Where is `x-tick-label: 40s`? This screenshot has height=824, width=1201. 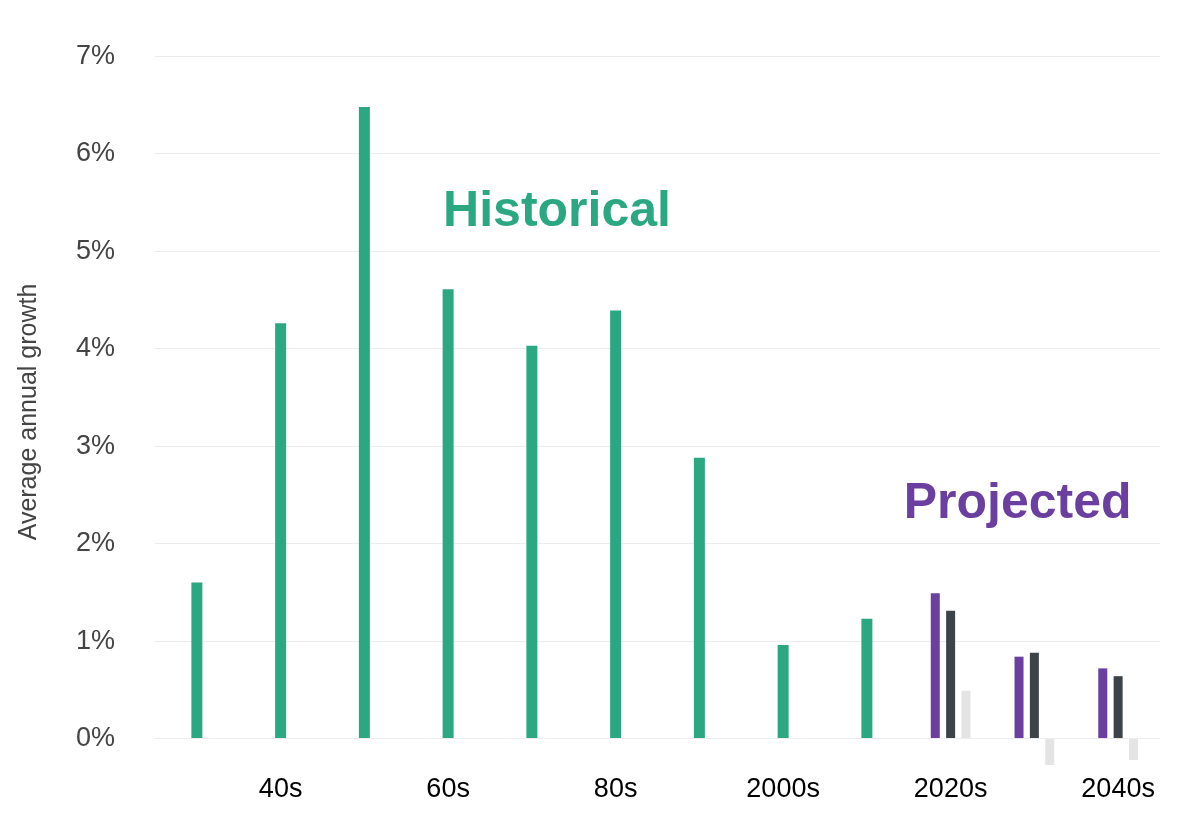 x-tick-label: 40s is located at coordinates (280, 788).